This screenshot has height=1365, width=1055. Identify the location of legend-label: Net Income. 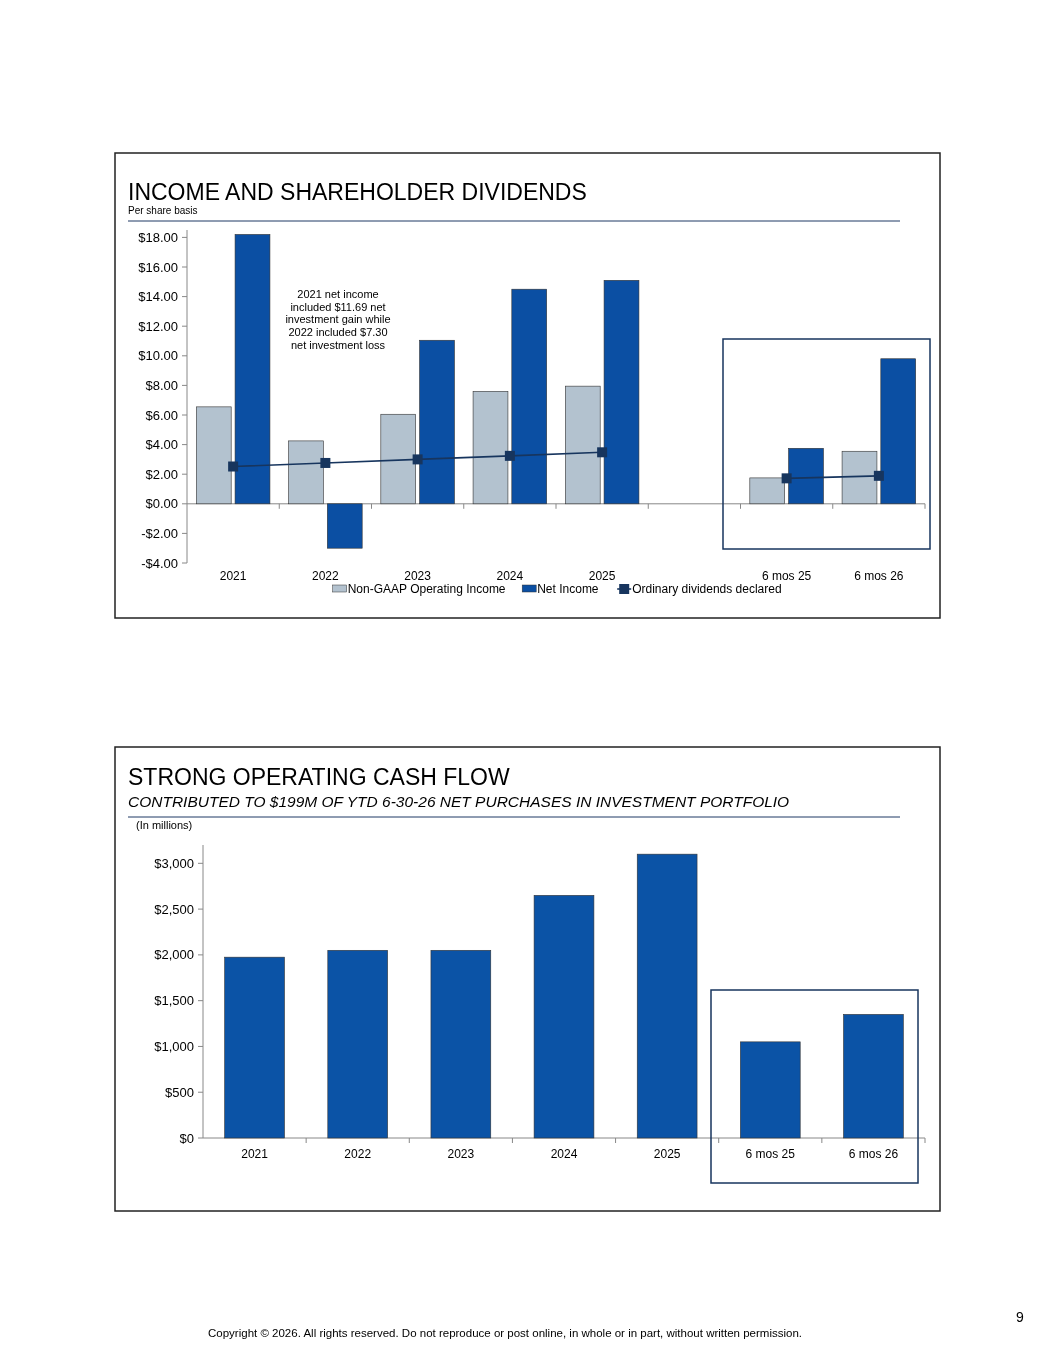
(568, 589).